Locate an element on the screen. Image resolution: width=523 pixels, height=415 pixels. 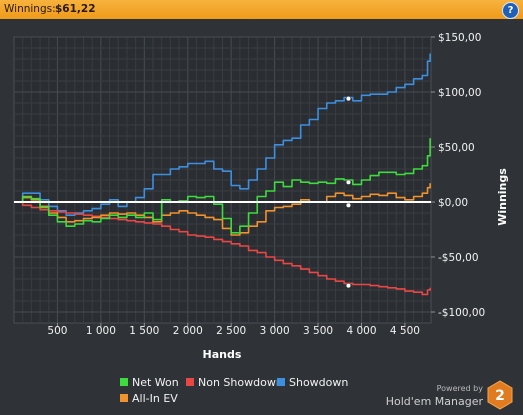
legend-swatch-all-in-ev is located at coordinates (124, 398).